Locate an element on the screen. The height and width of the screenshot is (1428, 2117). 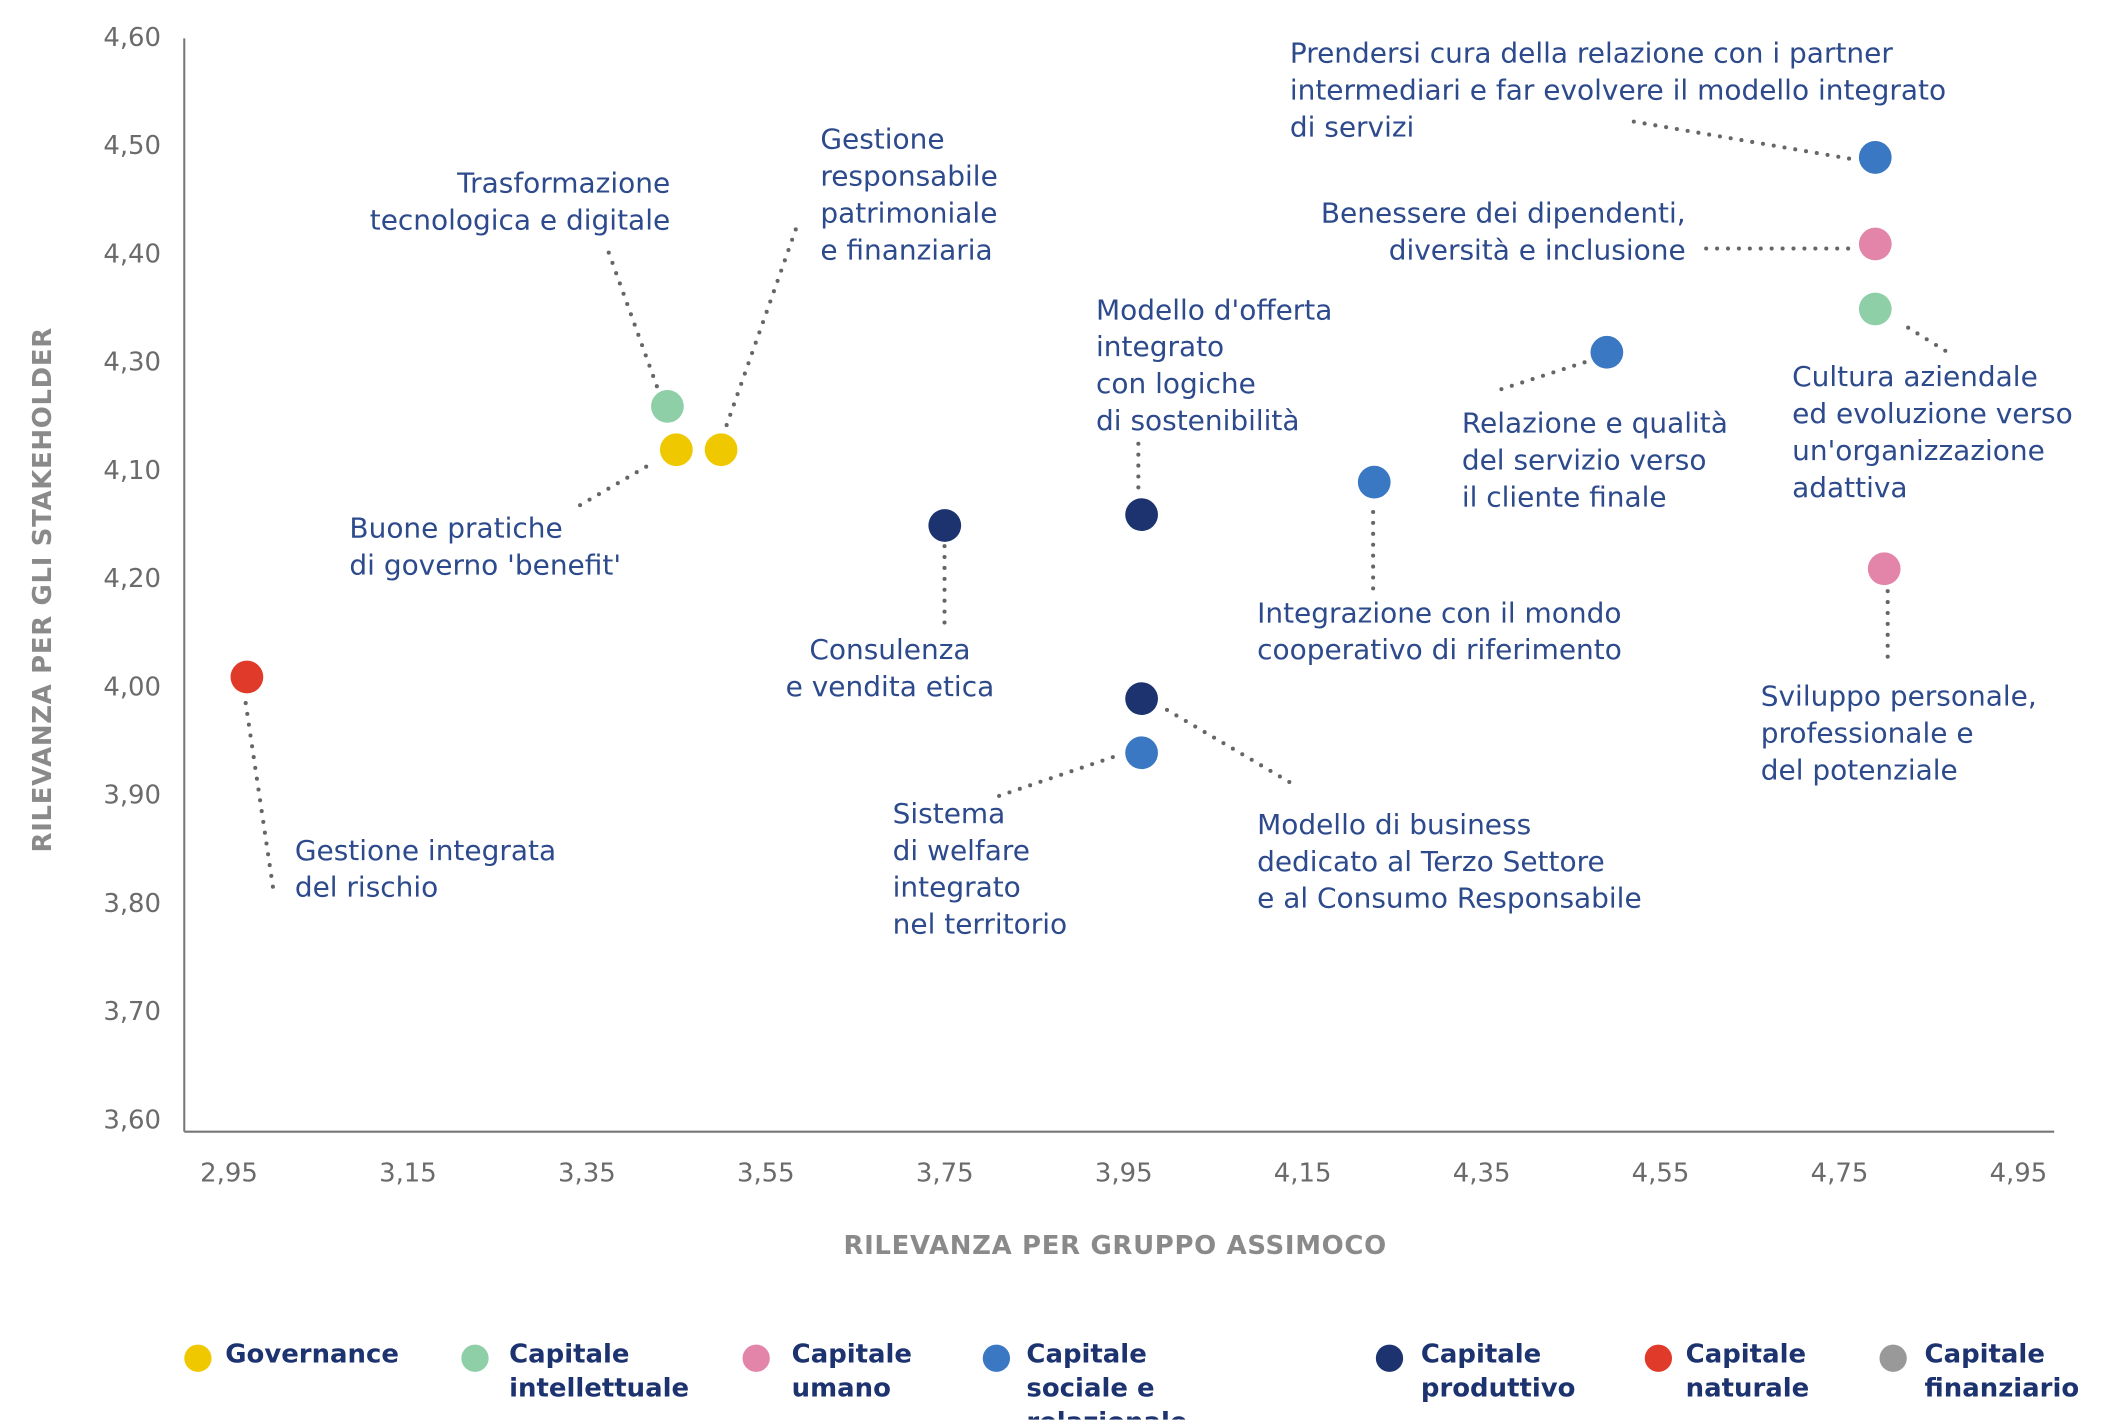
point-label: Integrazione con il mondo is located at coordinates (1439, 612).